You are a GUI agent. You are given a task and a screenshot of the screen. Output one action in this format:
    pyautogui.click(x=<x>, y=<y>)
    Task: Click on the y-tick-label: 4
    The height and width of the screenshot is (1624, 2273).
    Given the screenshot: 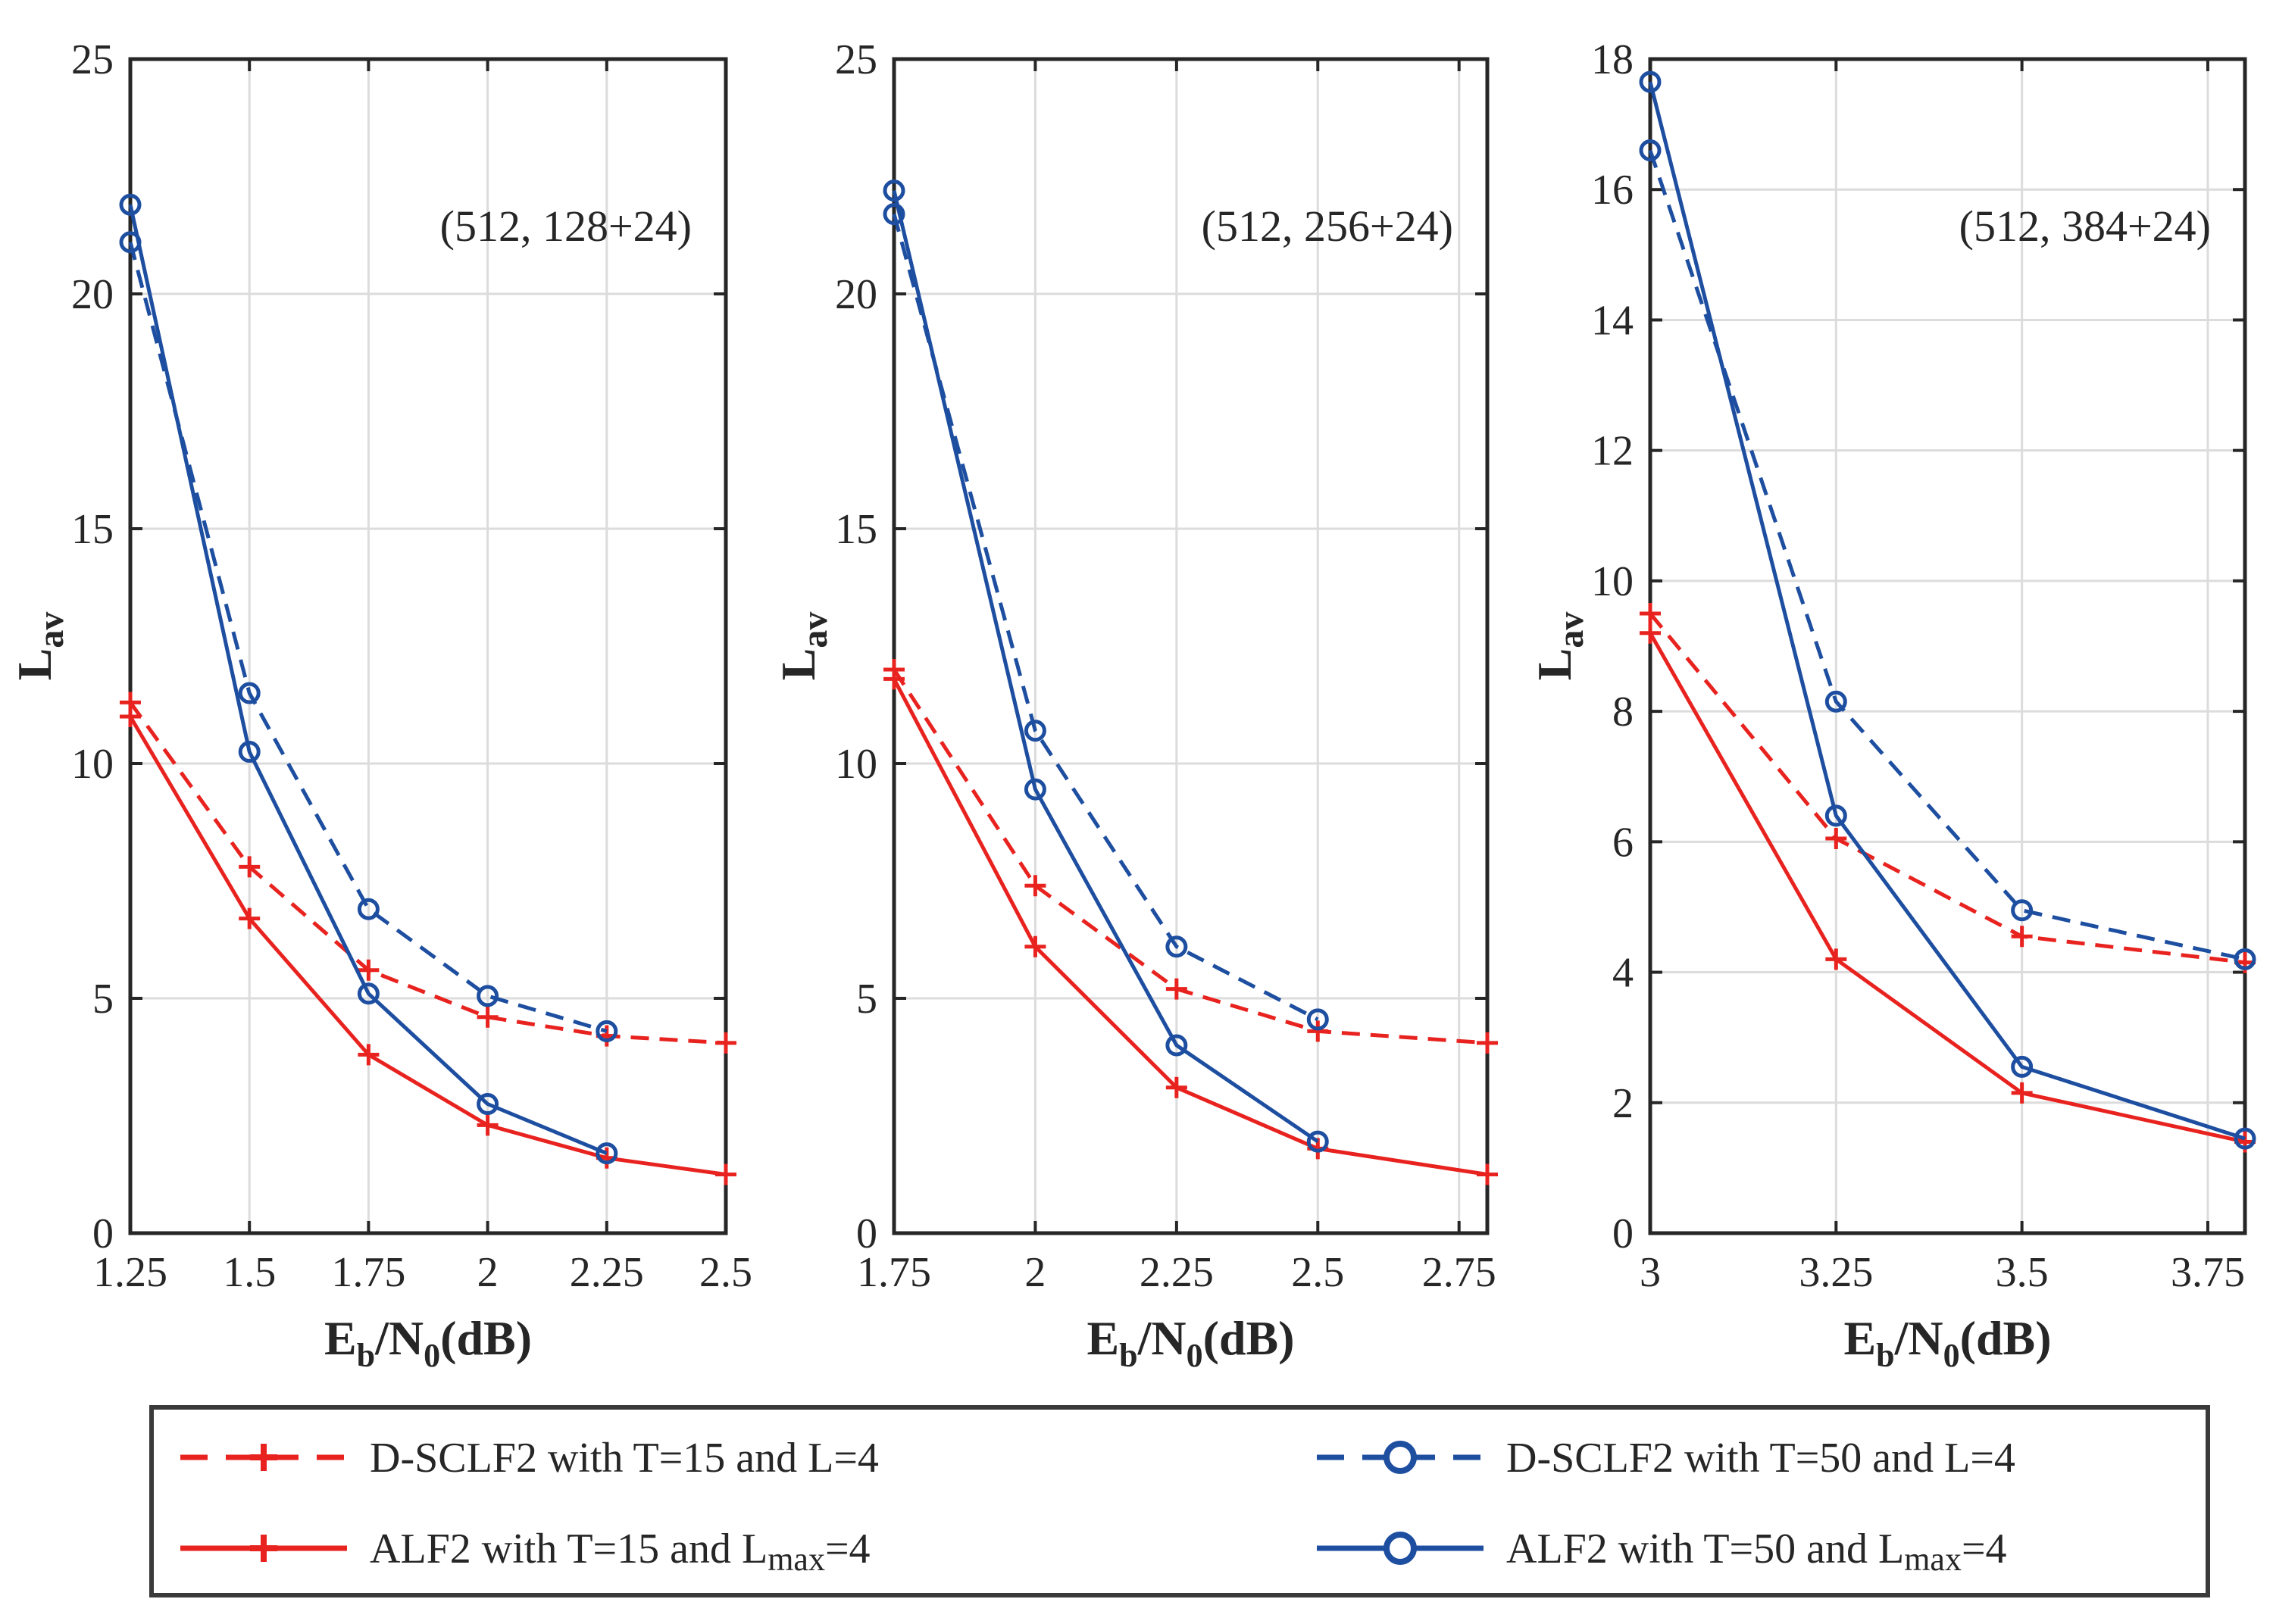 What is the action you would take?
    pyautogui.click(x=1623, y=973)
    